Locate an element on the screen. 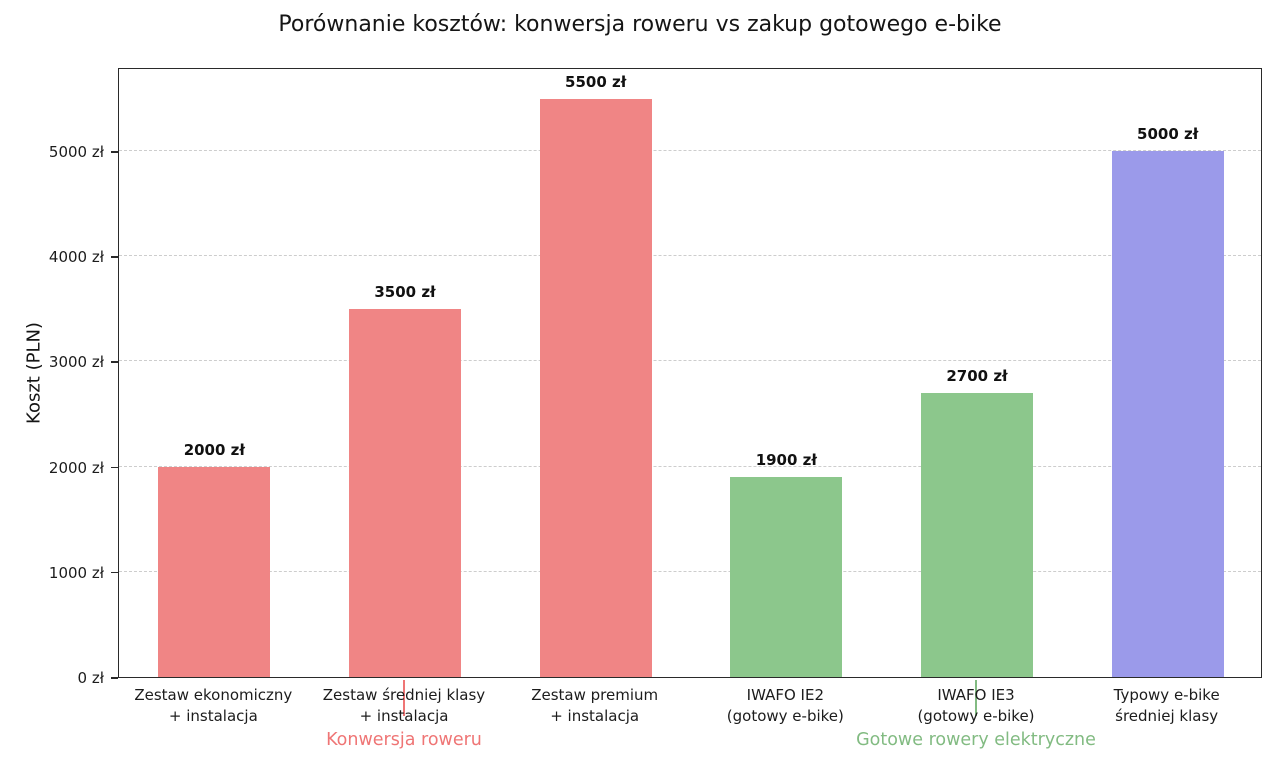 The image size is (1280, 766). y-tick-label: 4000 zł is located at coordinates (76, 257).